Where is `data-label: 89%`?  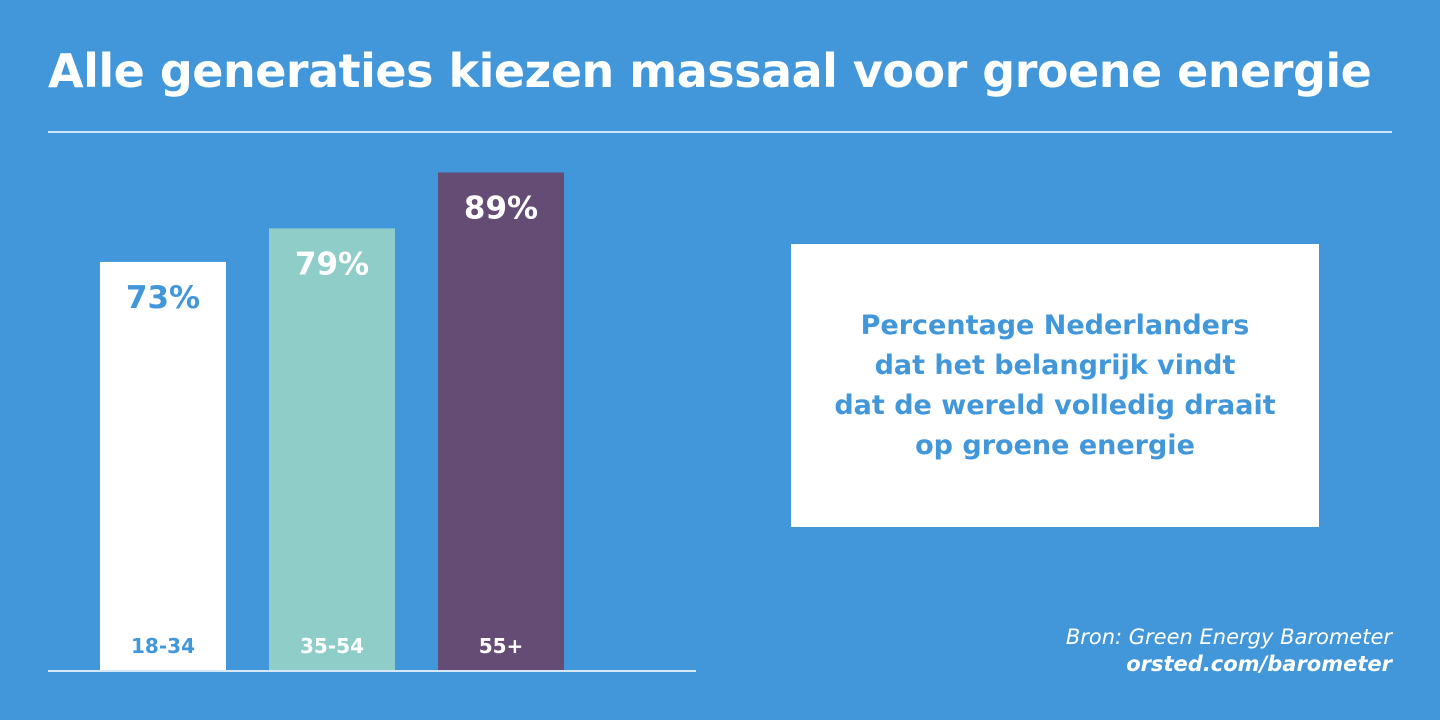
data-label: 89% is located at coordinates (501, 208).